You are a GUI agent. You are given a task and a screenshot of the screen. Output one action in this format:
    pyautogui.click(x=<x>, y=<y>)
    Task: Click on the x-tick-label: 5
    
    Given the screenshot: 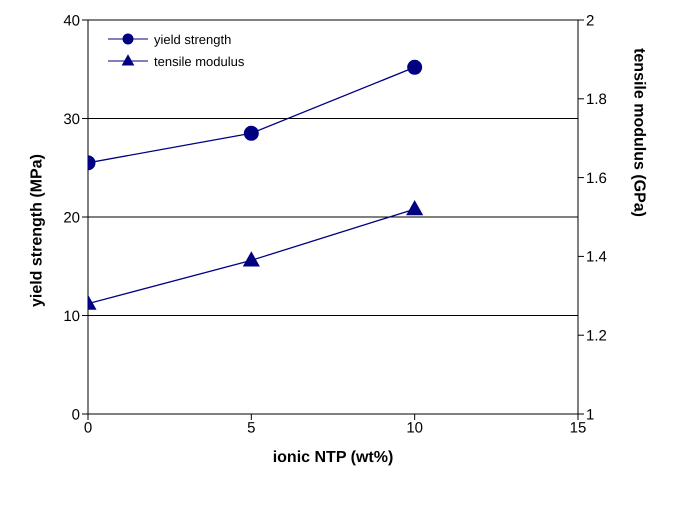 What is the action you would take?
    pyautogui.click(x=251, y=428)
    